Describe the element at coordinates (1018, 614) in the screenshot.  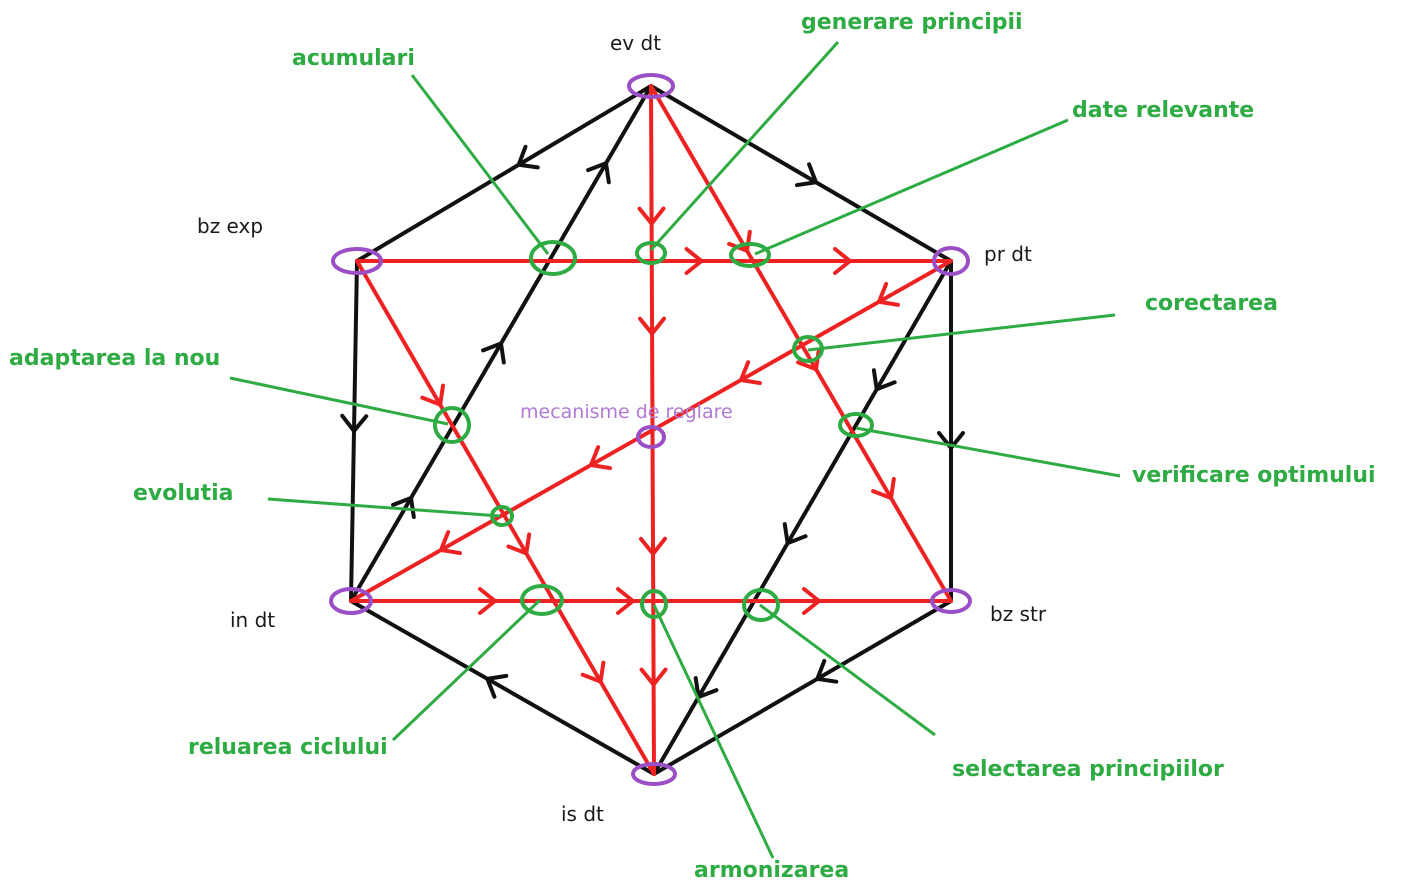
I see `node-label-bz-str: bz str` at that location.